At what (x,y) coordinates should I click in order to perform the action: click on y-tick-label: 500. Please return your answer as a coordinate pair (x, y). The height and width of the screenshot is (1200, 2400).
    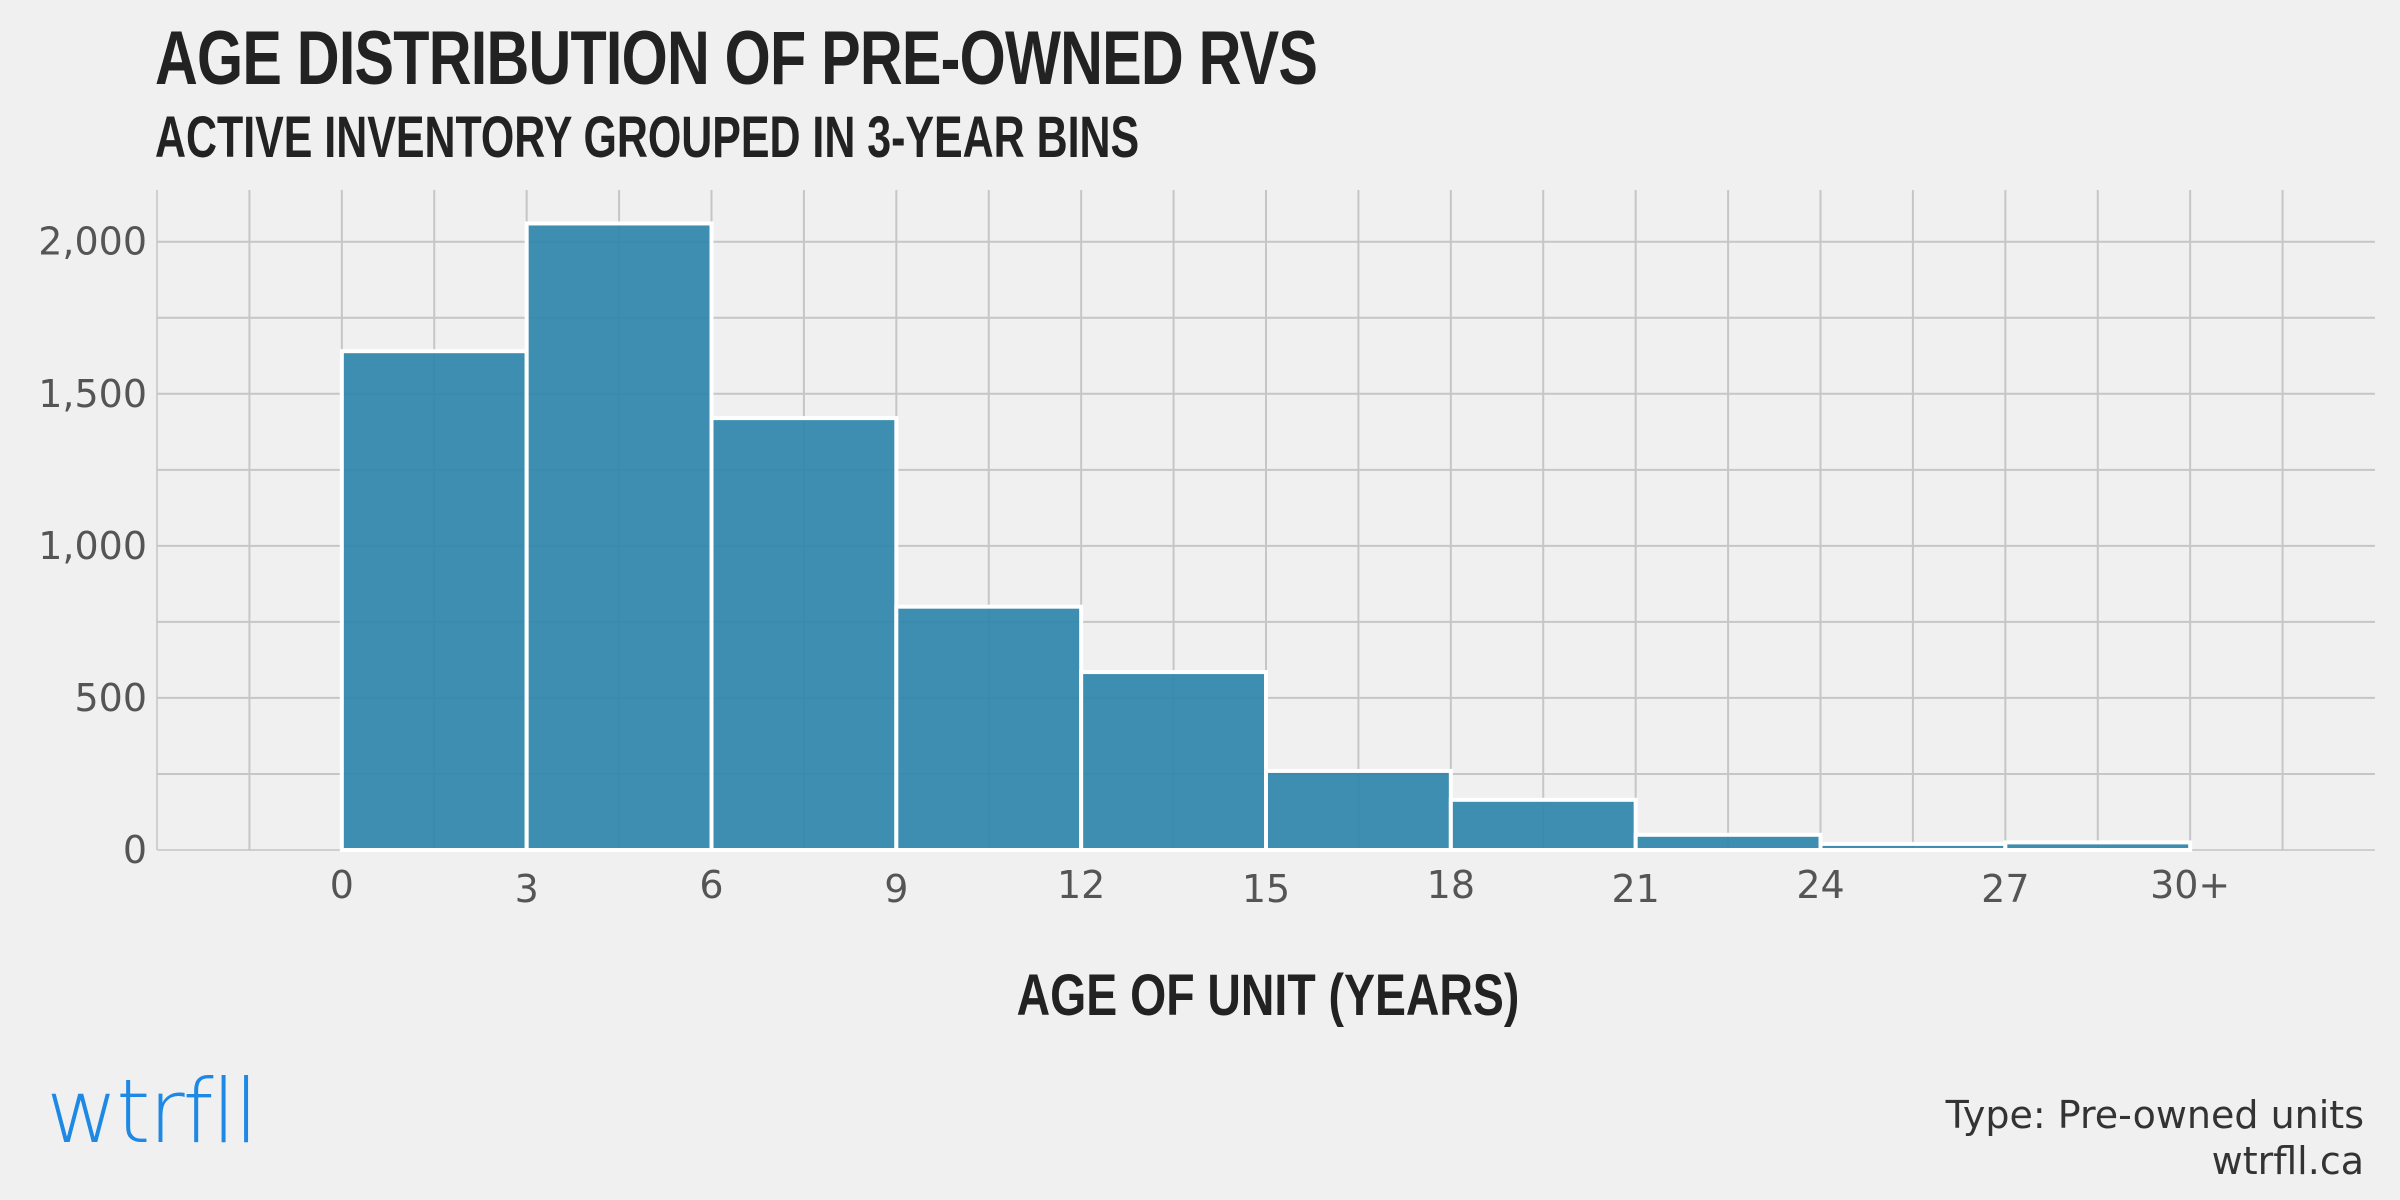
    Looking at the image, I should click on (110, 698).